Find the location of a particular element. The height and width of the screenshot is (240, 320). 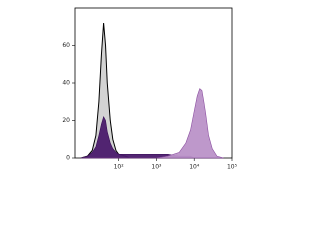

x-tick-label: 10² is located at coordinates (119, 167).